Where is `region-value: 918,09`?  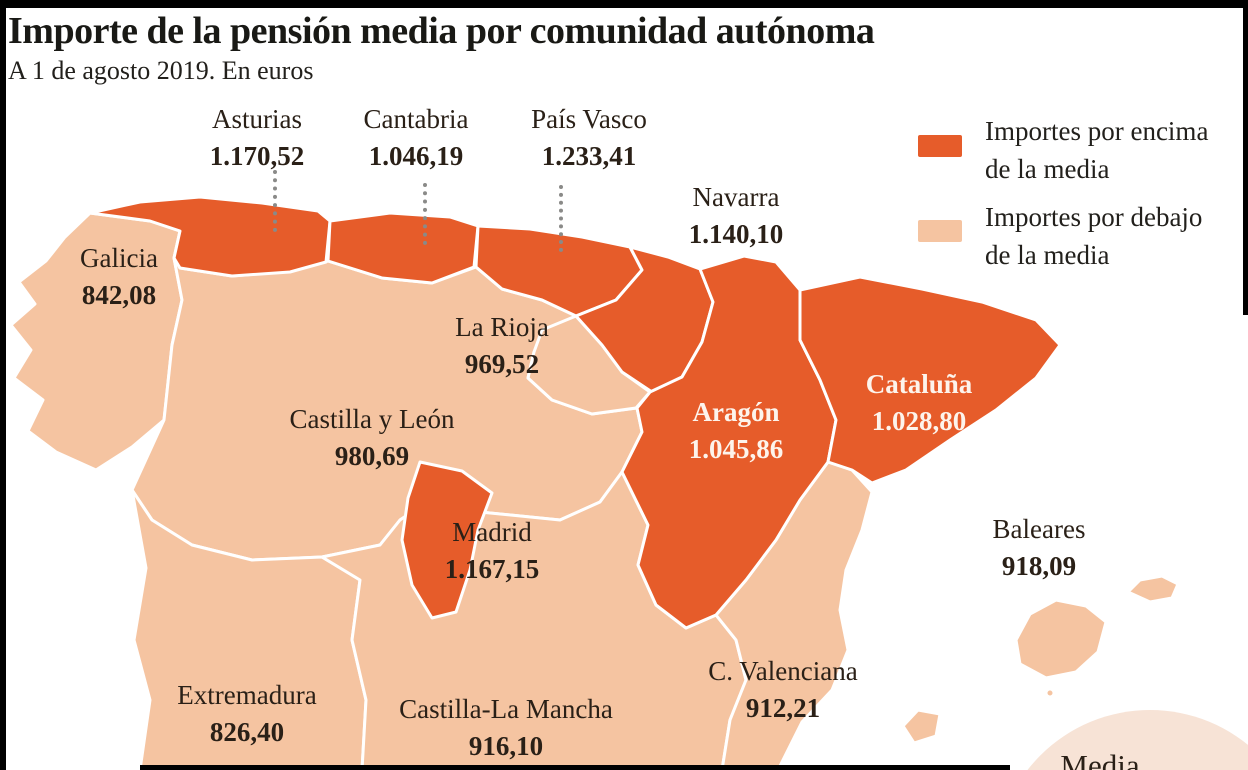 region-value: 918,09 is located at coordinates (1039, 566).